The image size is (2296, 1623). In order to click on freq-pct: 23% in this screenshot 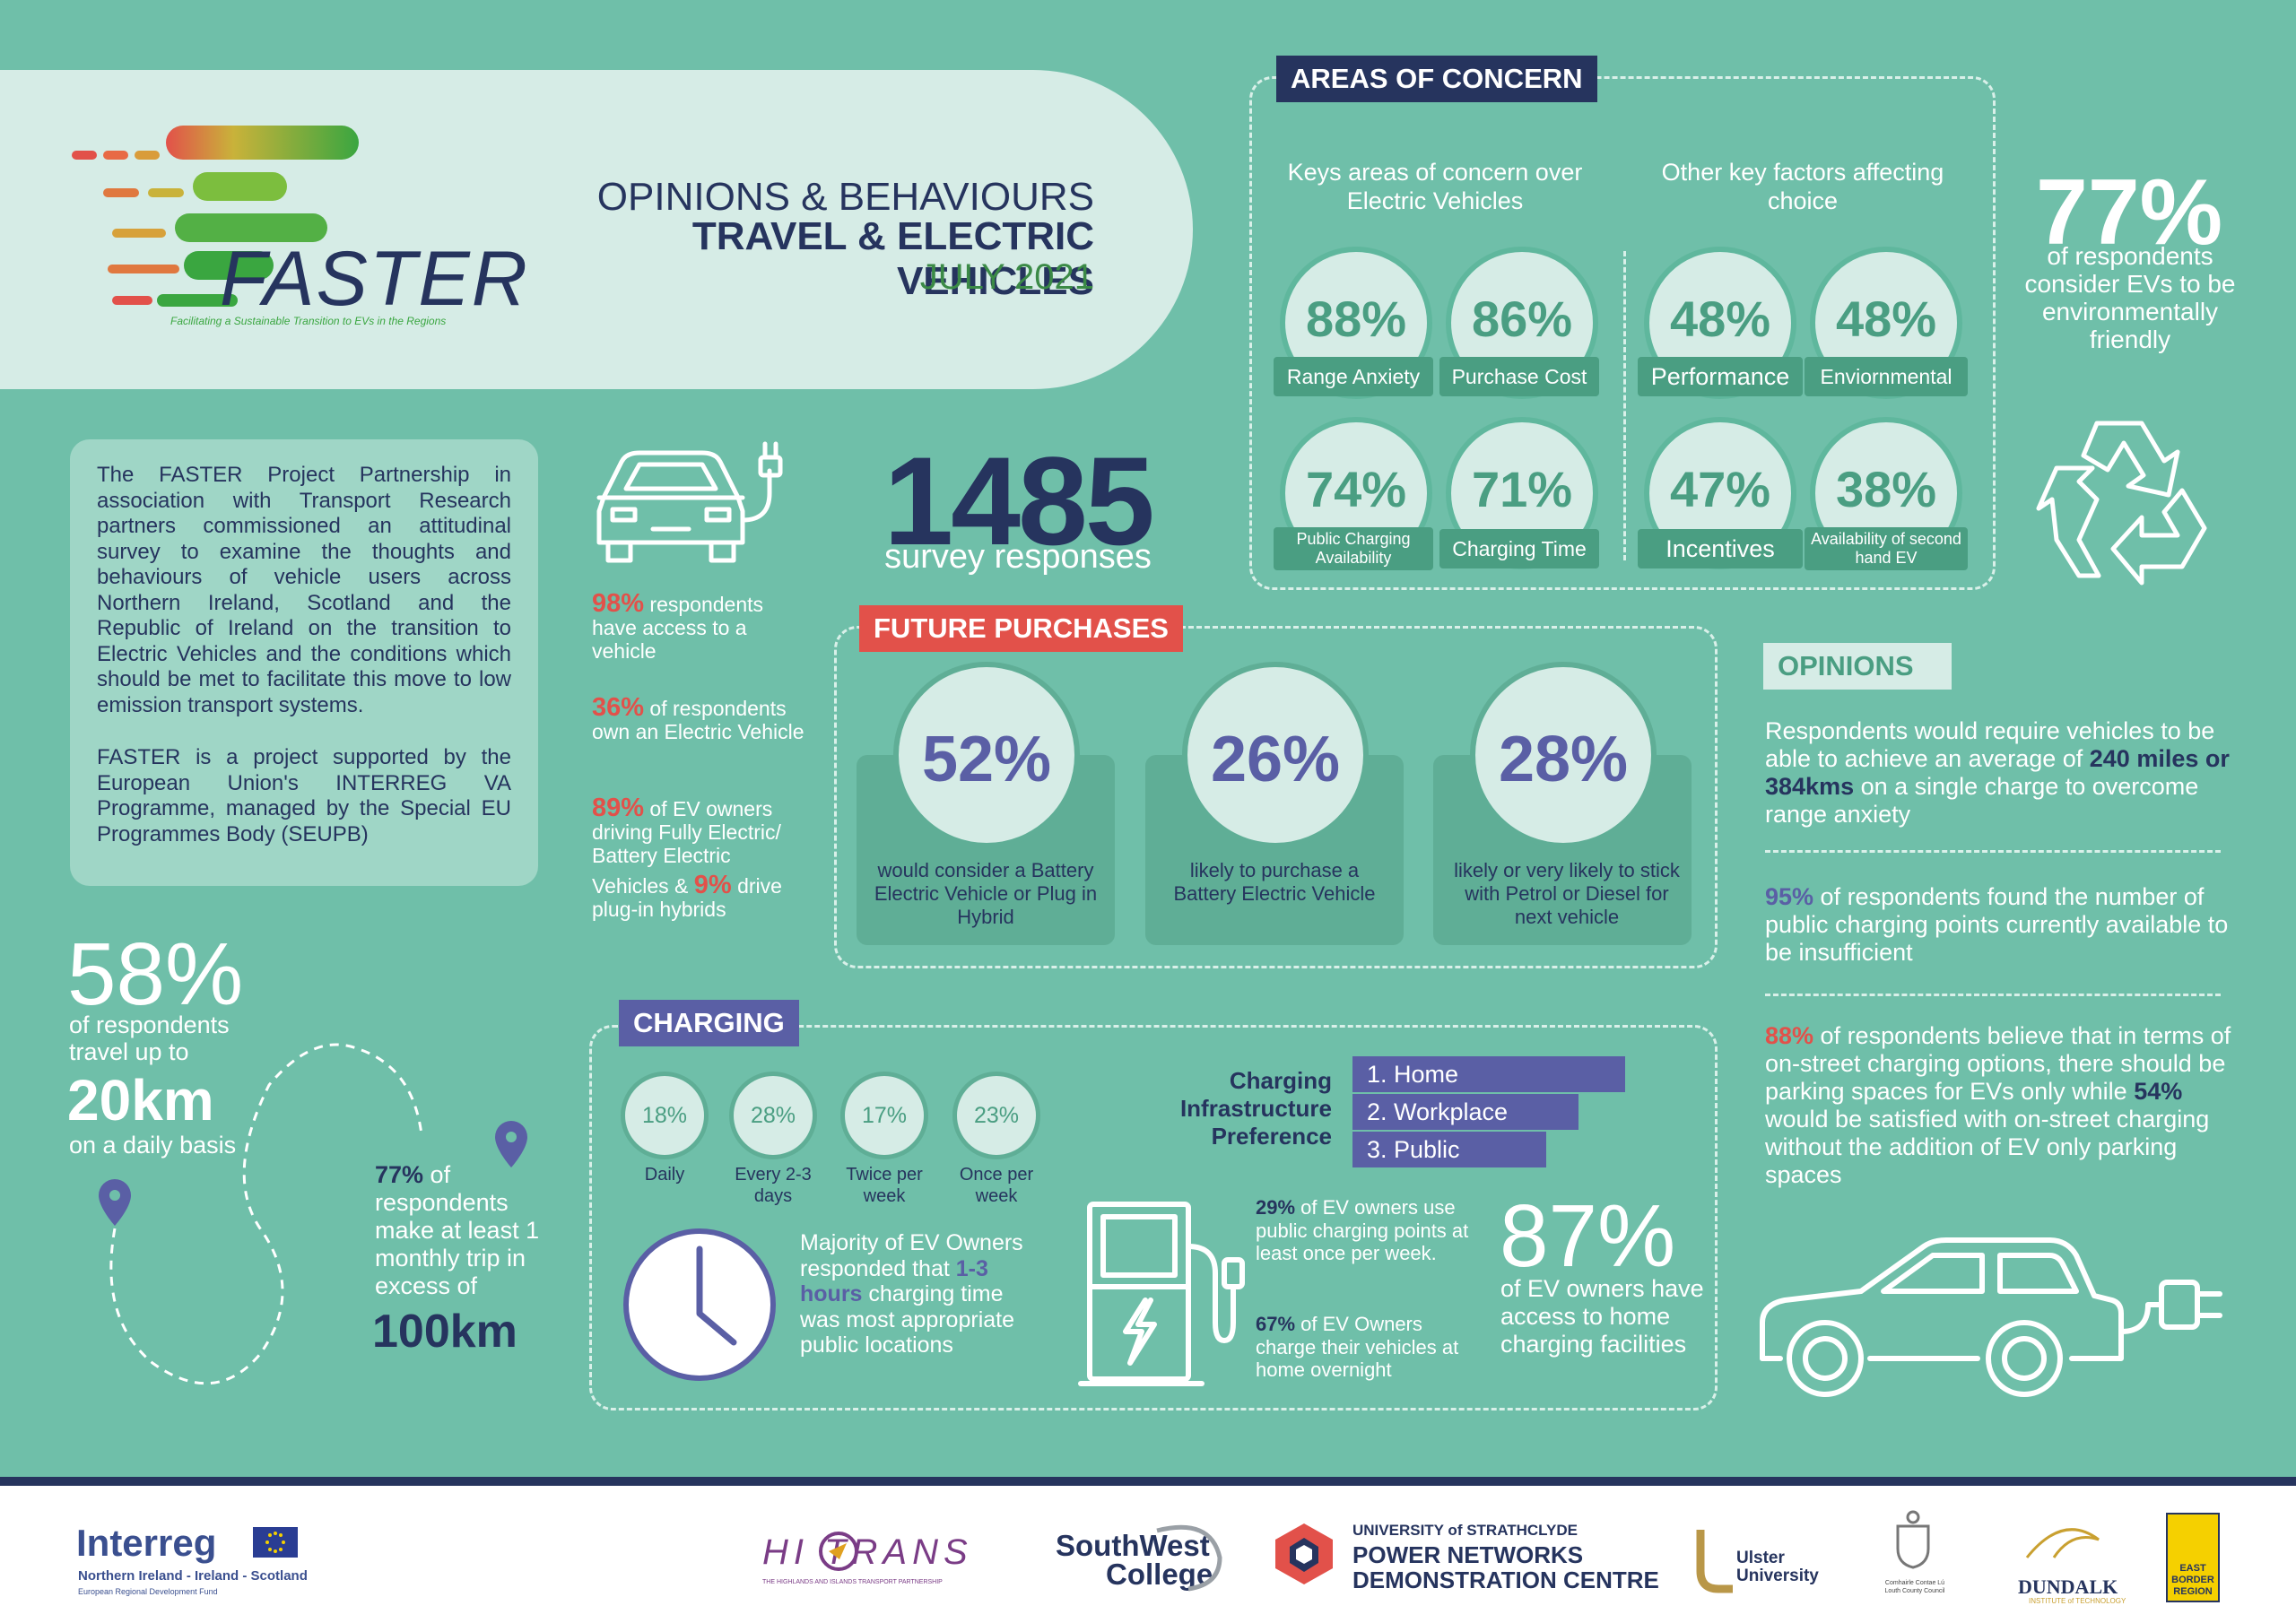, I will do `click(996, 1115)`.